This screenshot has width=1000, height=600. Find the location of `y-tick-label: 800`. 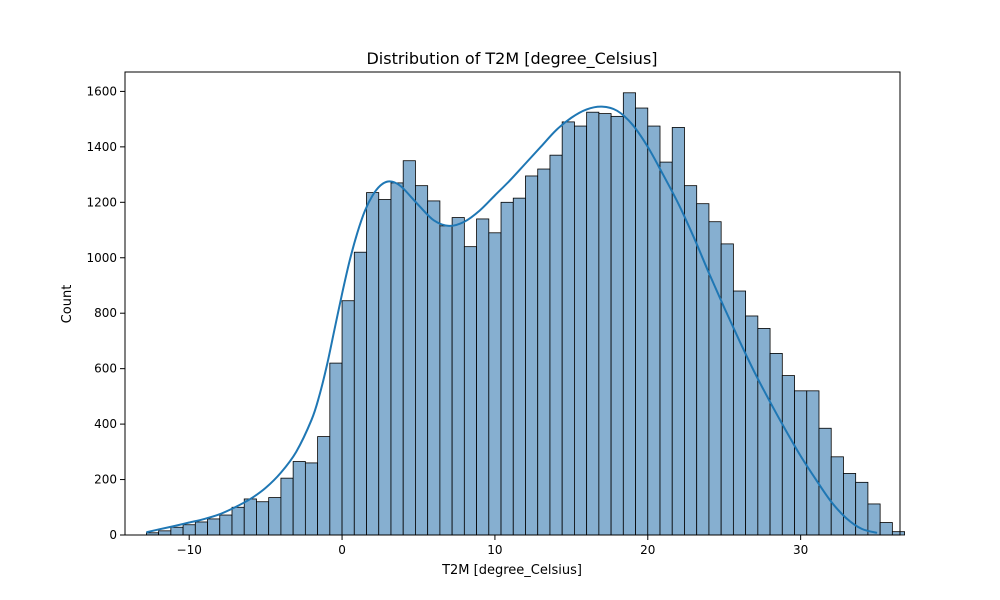

y-tick-label: 800 is located at coordinates (105, 313).